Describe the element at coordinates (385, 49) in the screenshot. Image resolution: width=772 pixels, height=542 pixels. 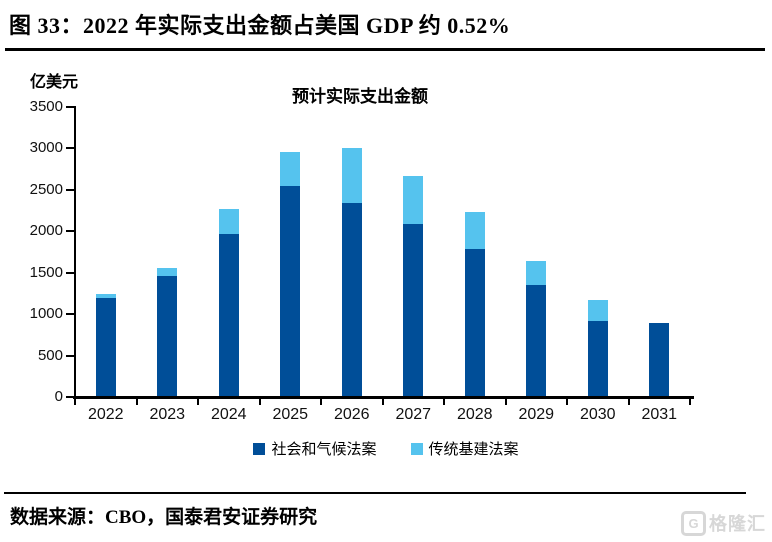
I see `title-divider` at that location.